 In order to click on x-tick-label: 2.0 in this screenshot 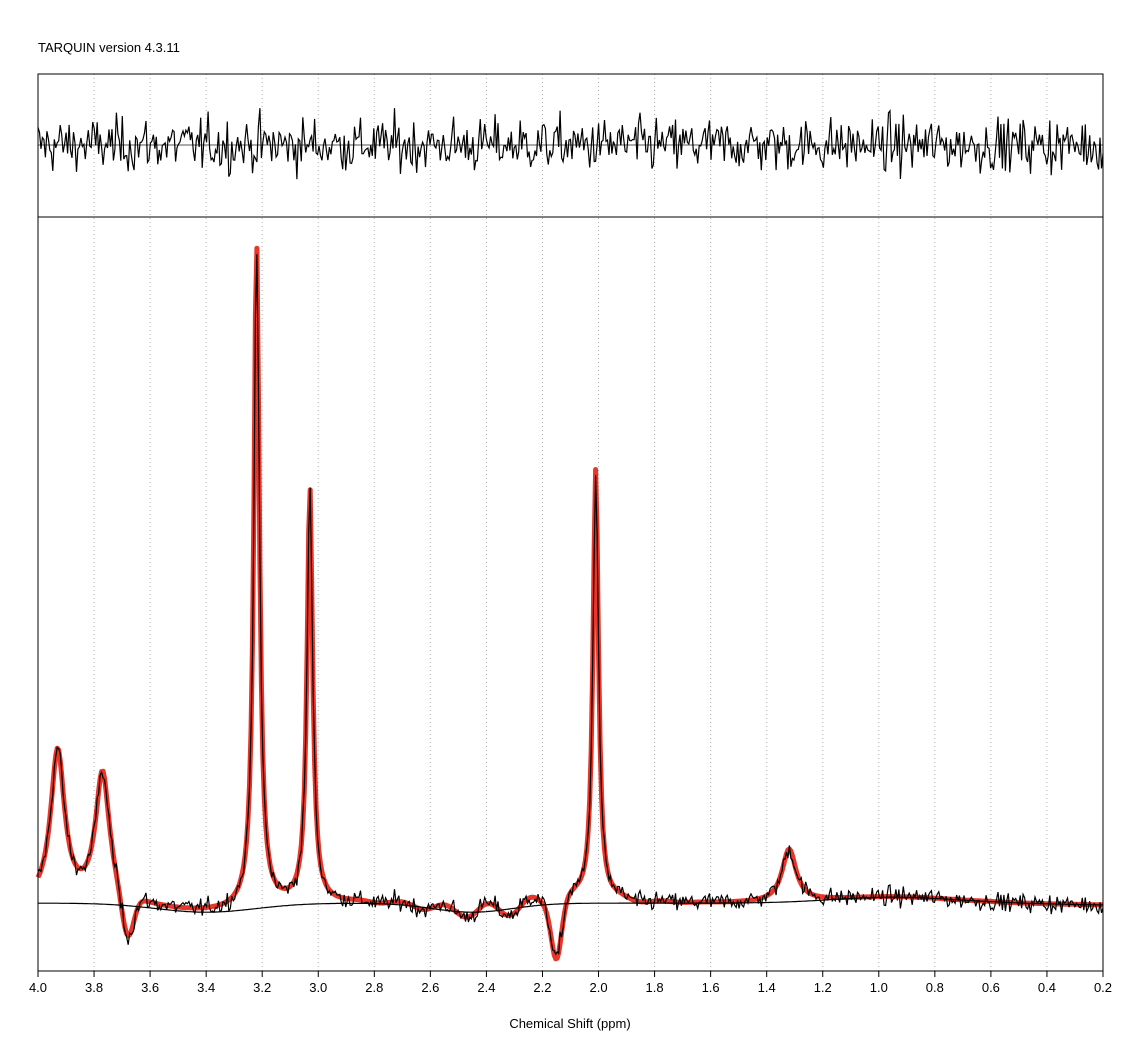, I will do `click(598, 987)`.